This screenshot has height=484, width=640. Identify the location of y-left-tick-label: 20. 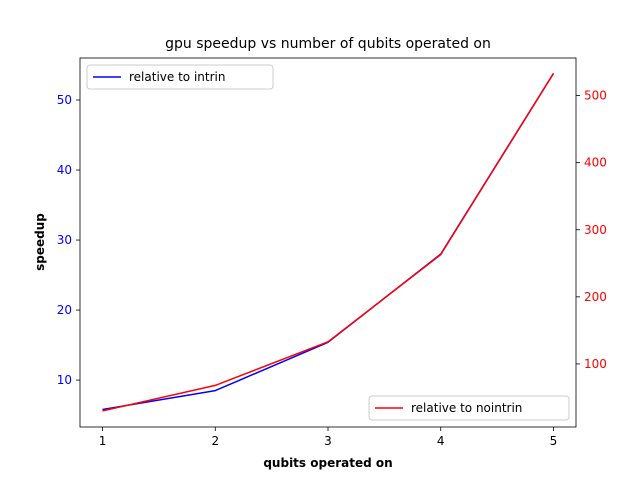
(64, 310).